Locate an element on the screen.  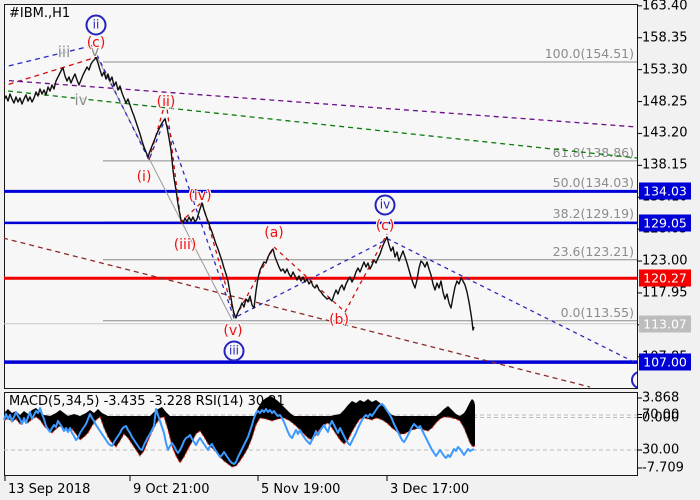
time-tick-label: 13 Sep 2018 is located at coordinates (49, 489).